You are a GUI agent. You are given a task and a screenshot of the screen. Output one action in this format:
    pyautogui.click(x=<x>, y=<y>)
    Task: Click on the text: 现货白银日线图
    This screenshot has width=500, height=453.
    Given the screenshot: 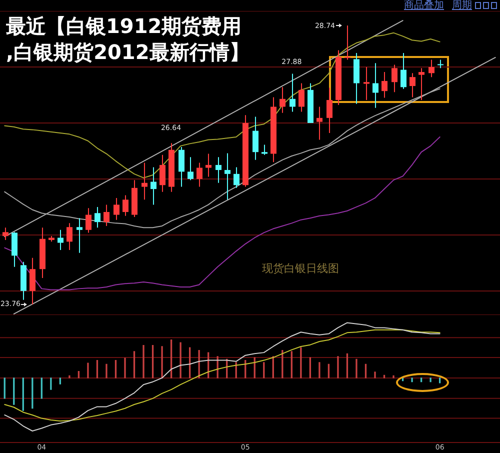 What is the action you would take?
    pyautogui.click(x=300, y=268)
    